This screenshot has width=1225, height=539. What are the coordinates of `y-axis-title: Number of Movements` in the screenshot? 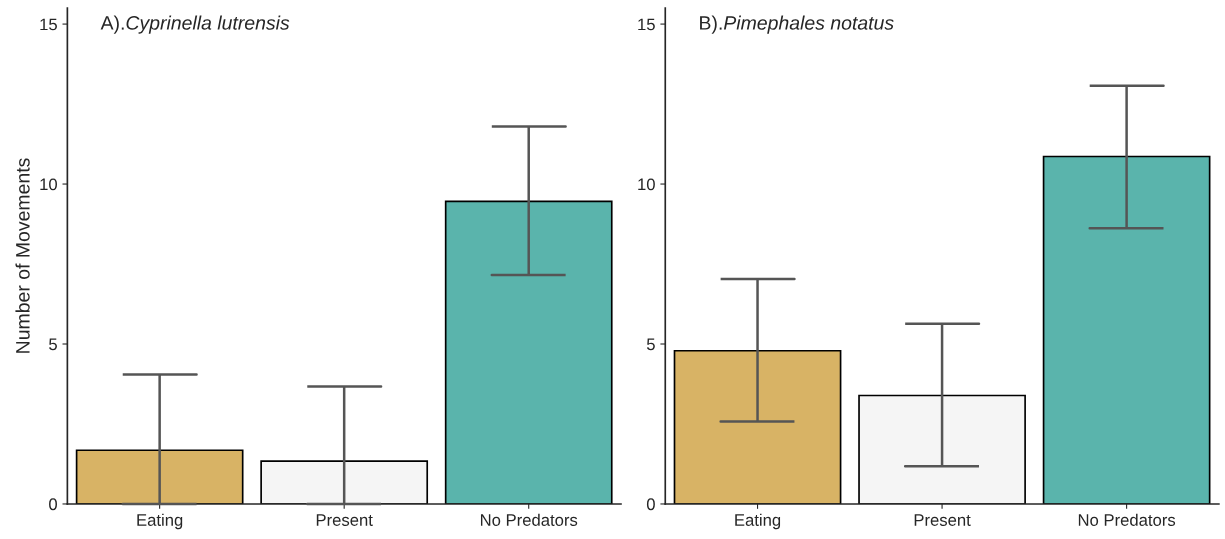 It's located at (22, 255).